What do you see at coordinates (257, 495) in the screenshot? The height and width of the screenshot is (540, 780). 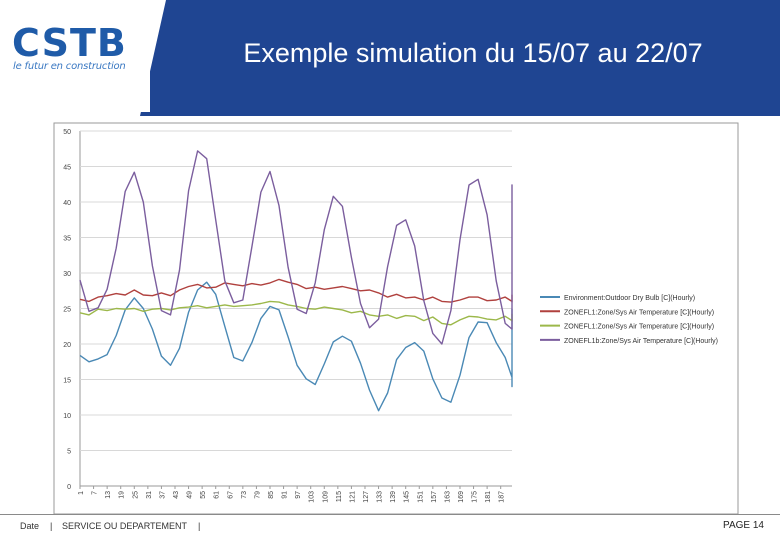 I see `x-tick-label: 79` at bounding box center [257, 495].